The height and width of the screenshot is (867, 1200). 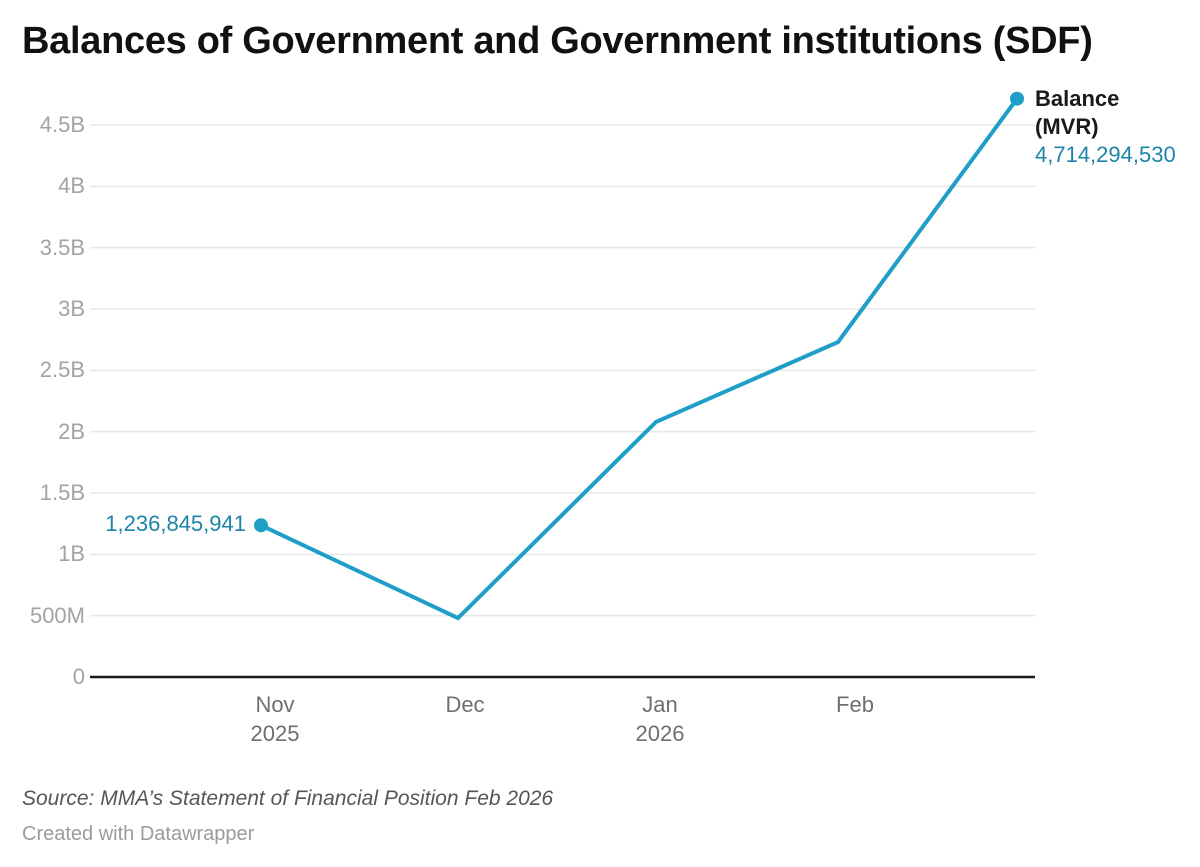 I want to click on y-tick-label: 1B, so click(x=71, y=553).